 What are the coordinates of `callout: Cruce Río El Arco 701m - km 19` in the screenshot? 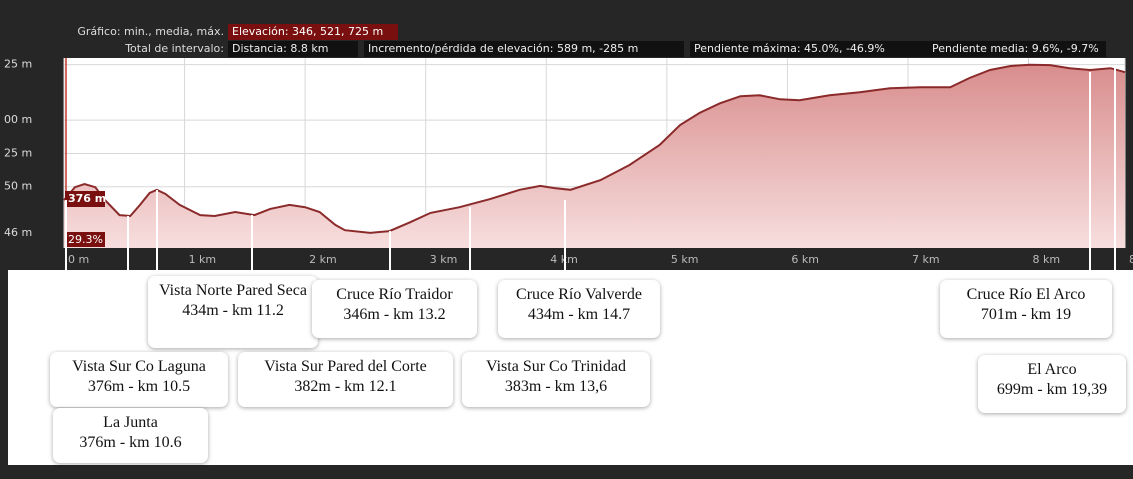 It's located at (1026, 309).